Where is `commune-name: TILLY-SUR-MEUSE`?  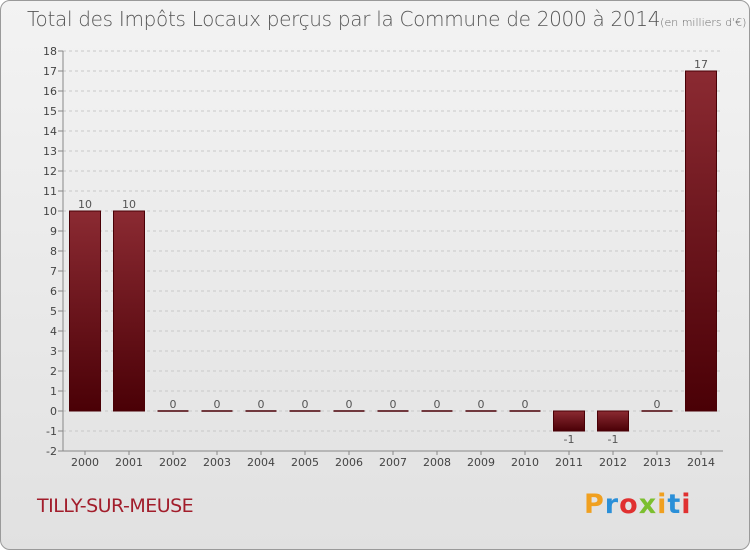 commune-name: TILLY-SUR-MEUSE is located at coordinates (115, 506).